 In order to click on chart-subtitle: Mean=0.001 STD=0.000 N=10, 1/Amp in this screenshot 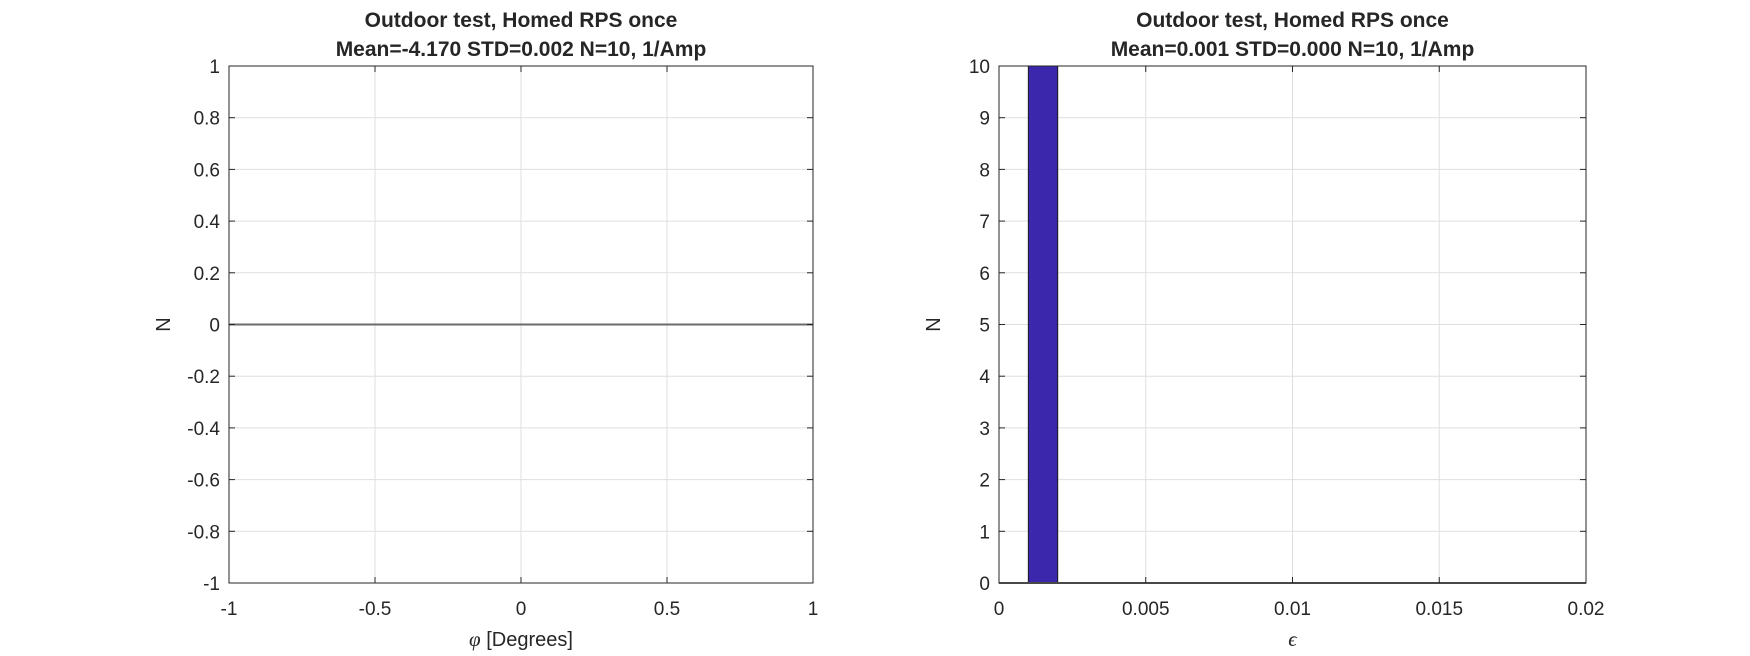, I will do `click(1293, 49)`.